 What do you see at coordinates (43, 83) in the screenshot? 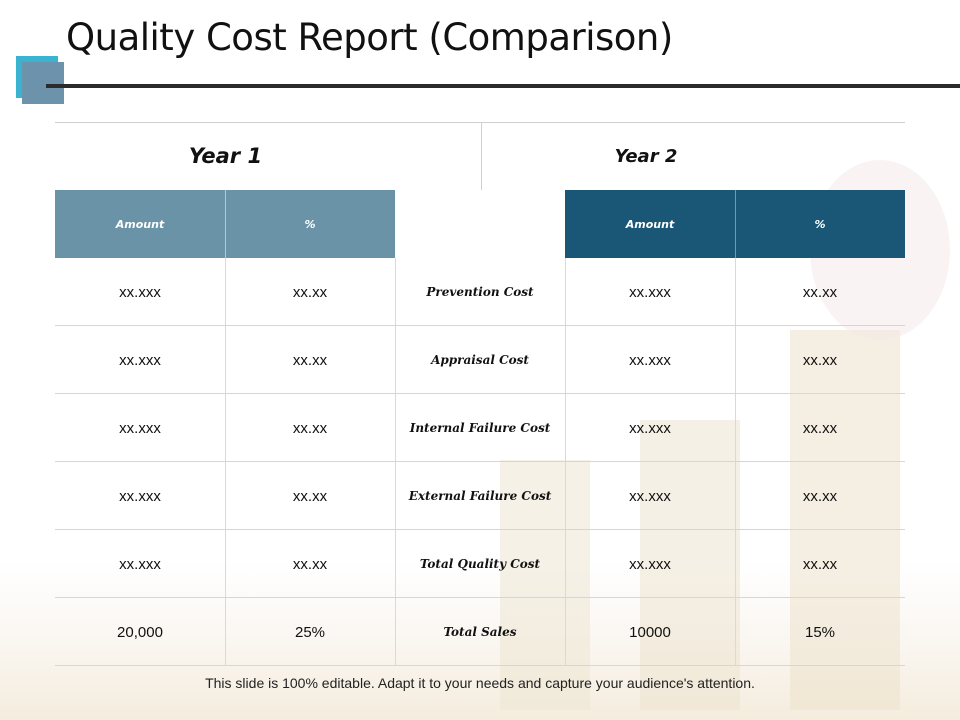
I see `accent-square-dark` at bounding box center [43, 83].